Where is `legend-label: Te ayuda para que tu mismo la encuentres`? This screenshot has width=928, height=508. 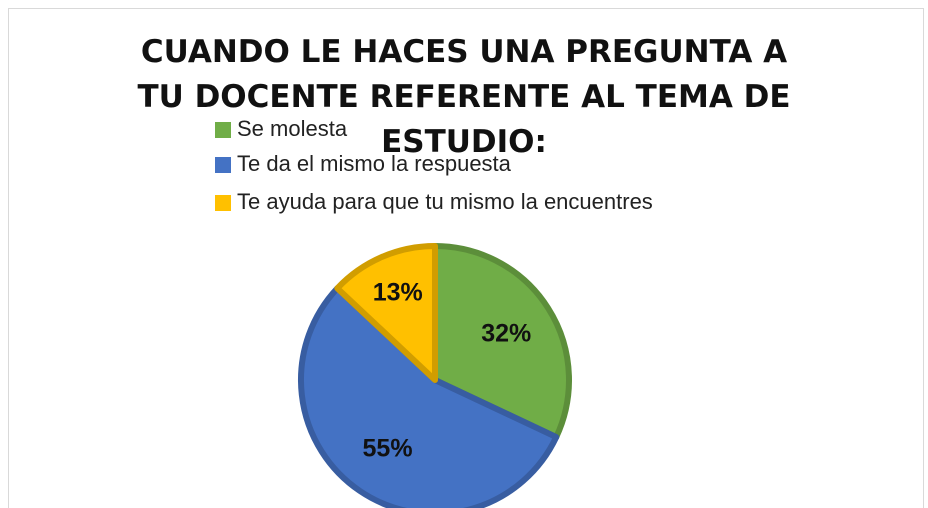 legend-label: Te ayuda para que tu mismo la encuentres is located at coordinates (445, 201).